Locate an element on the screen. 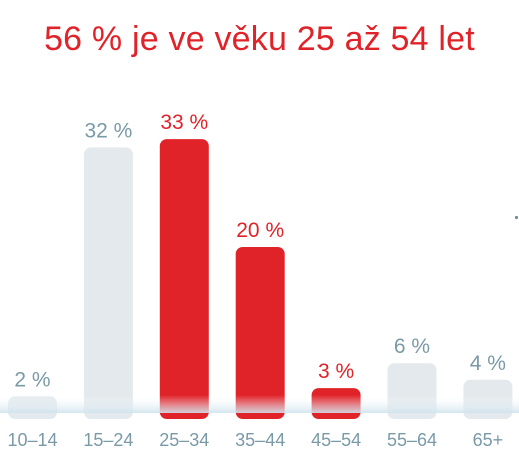 This screenshot has height=475, width=519. value-label-65+: 4 % is located at coordinates (488, 363).